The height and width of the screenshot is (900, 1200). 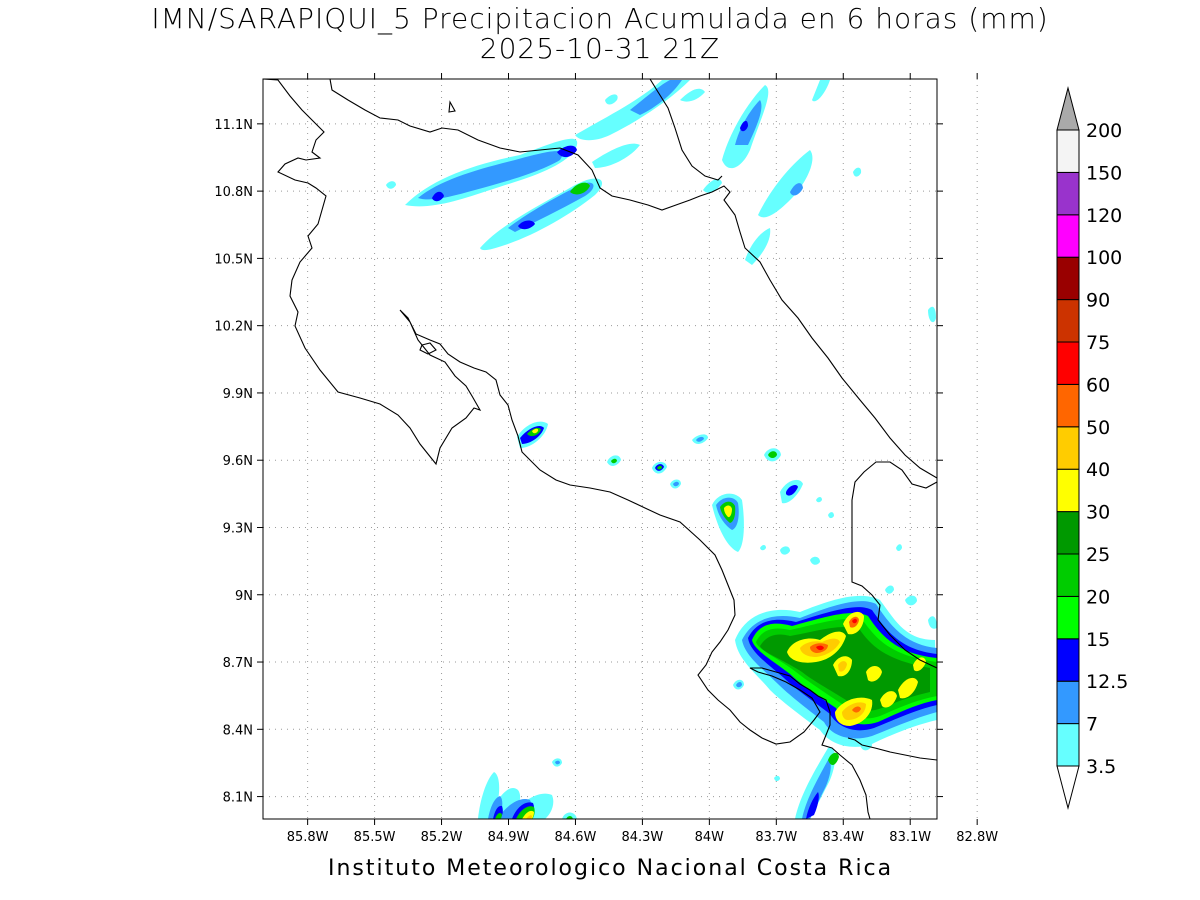 I want to click on colorbar-label: 30, so click(x=1098, y=513).